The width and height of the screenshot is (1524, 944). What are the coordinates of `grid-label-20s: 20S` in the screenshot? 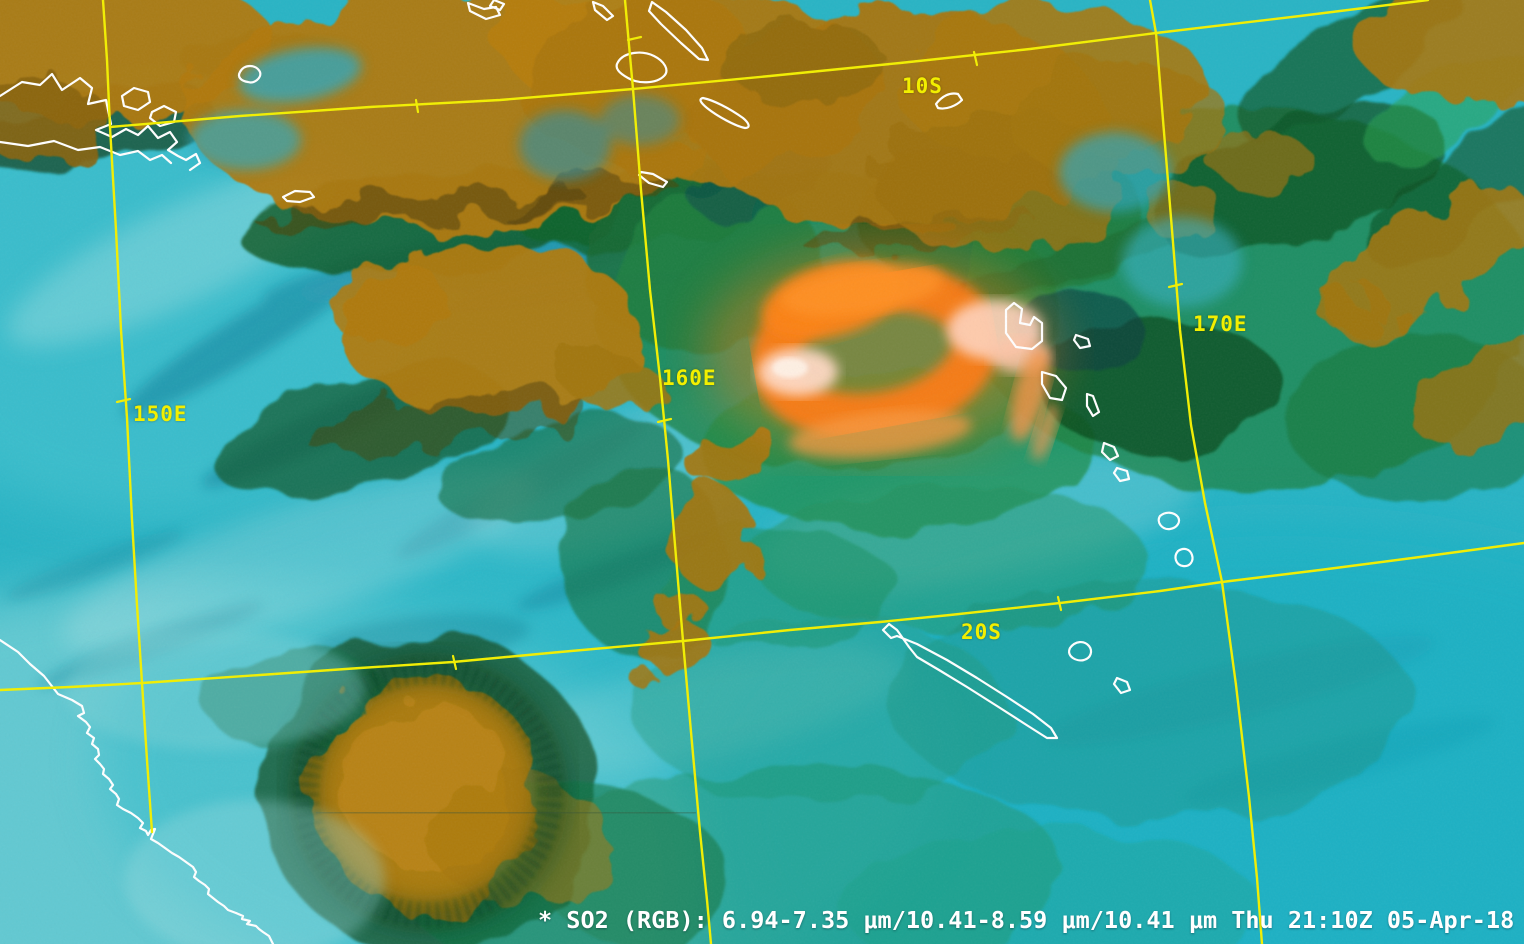 It's located at (981, 632).